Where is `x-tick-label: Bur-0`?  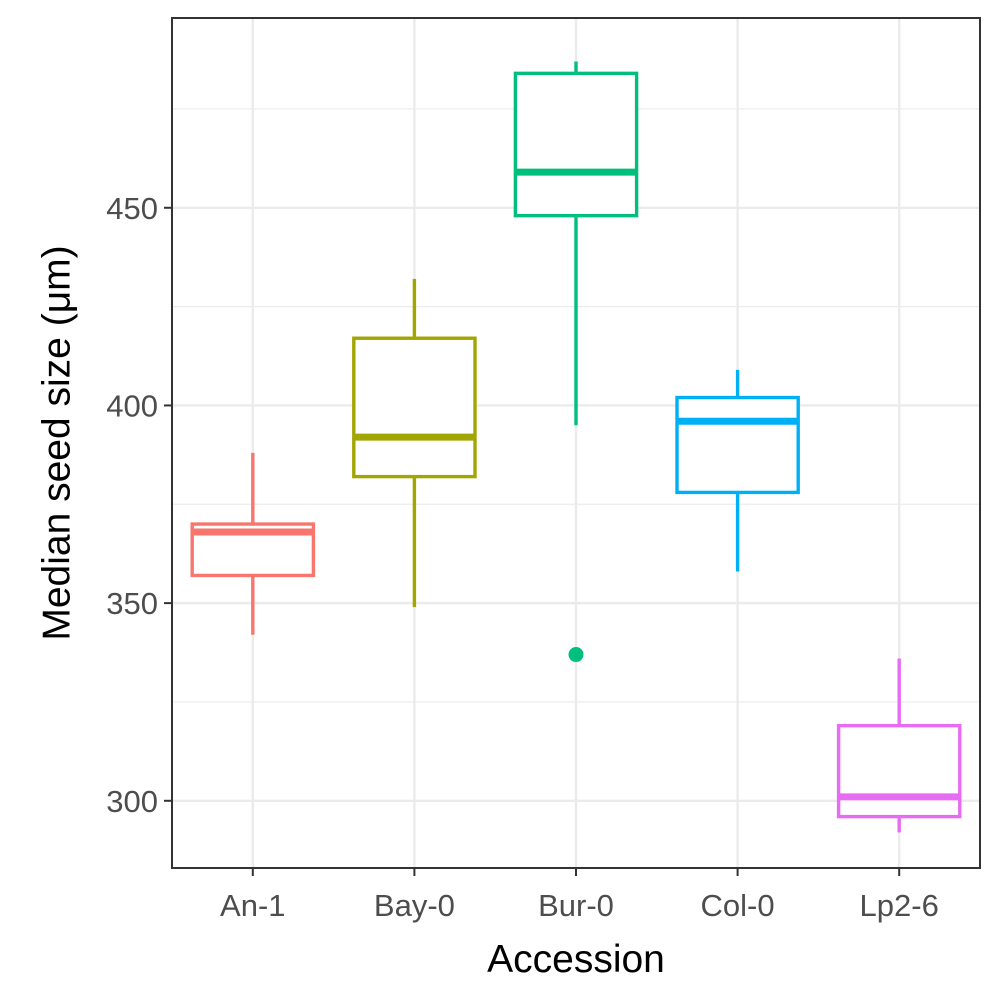
x-tick-label: Bur-0 is located at coordinates (576, 905).